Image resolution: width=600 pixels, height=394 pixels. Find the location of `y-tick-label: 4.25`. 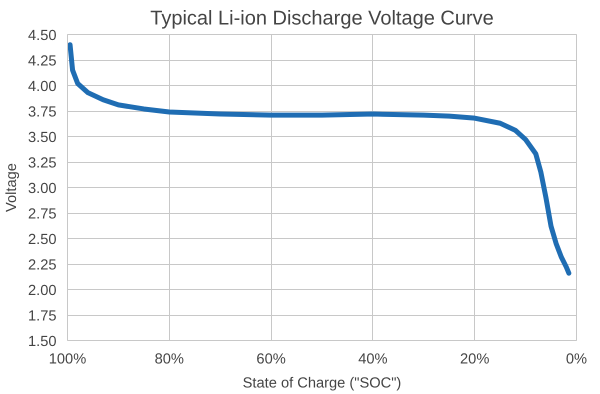

y-tick-label: 4.25 is located at coordinates (42, 62).